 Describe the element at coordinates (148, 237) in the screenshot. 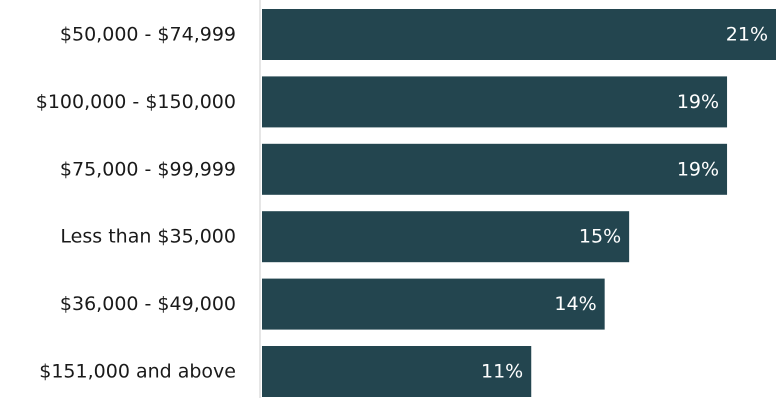

I see `category-label: Less than $35,000` at that location.